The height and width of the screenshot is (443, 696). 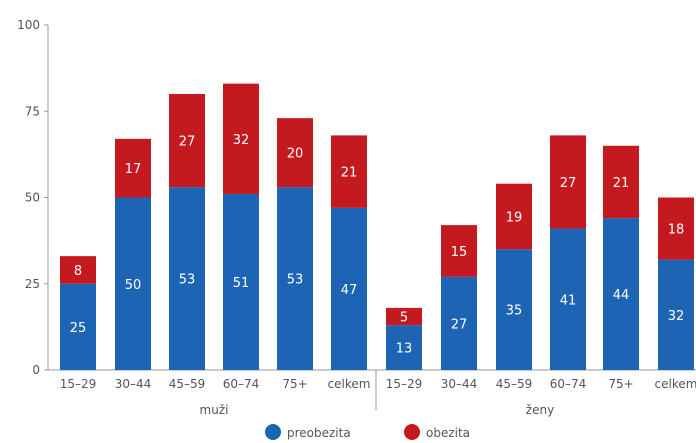 What do you see at coordinates (36, 370) in the screenshot?
I see `y-tick-label: 0` at bounding box center [36, 370].